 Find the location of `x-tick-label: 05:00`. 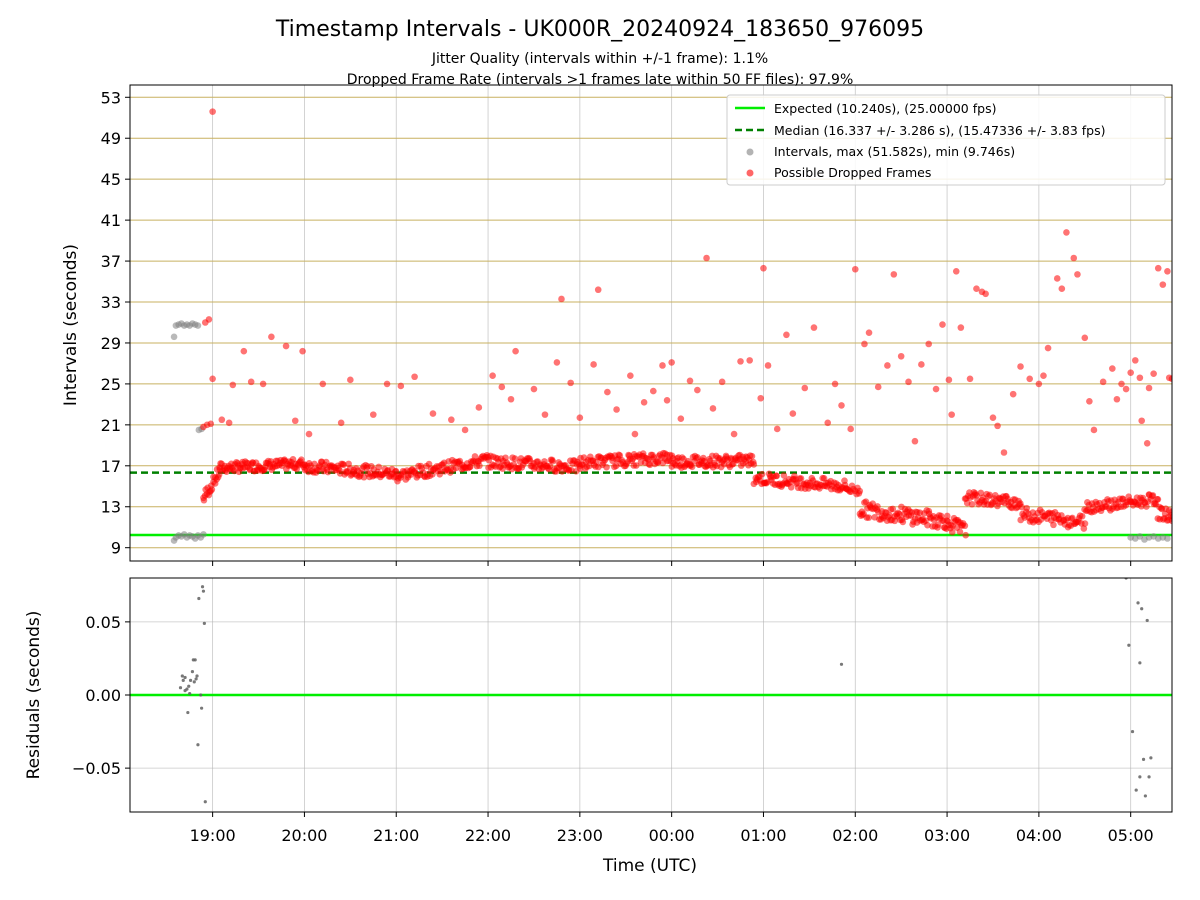

x-tick-label: 05:00 is located at coordinates (1131, 835).